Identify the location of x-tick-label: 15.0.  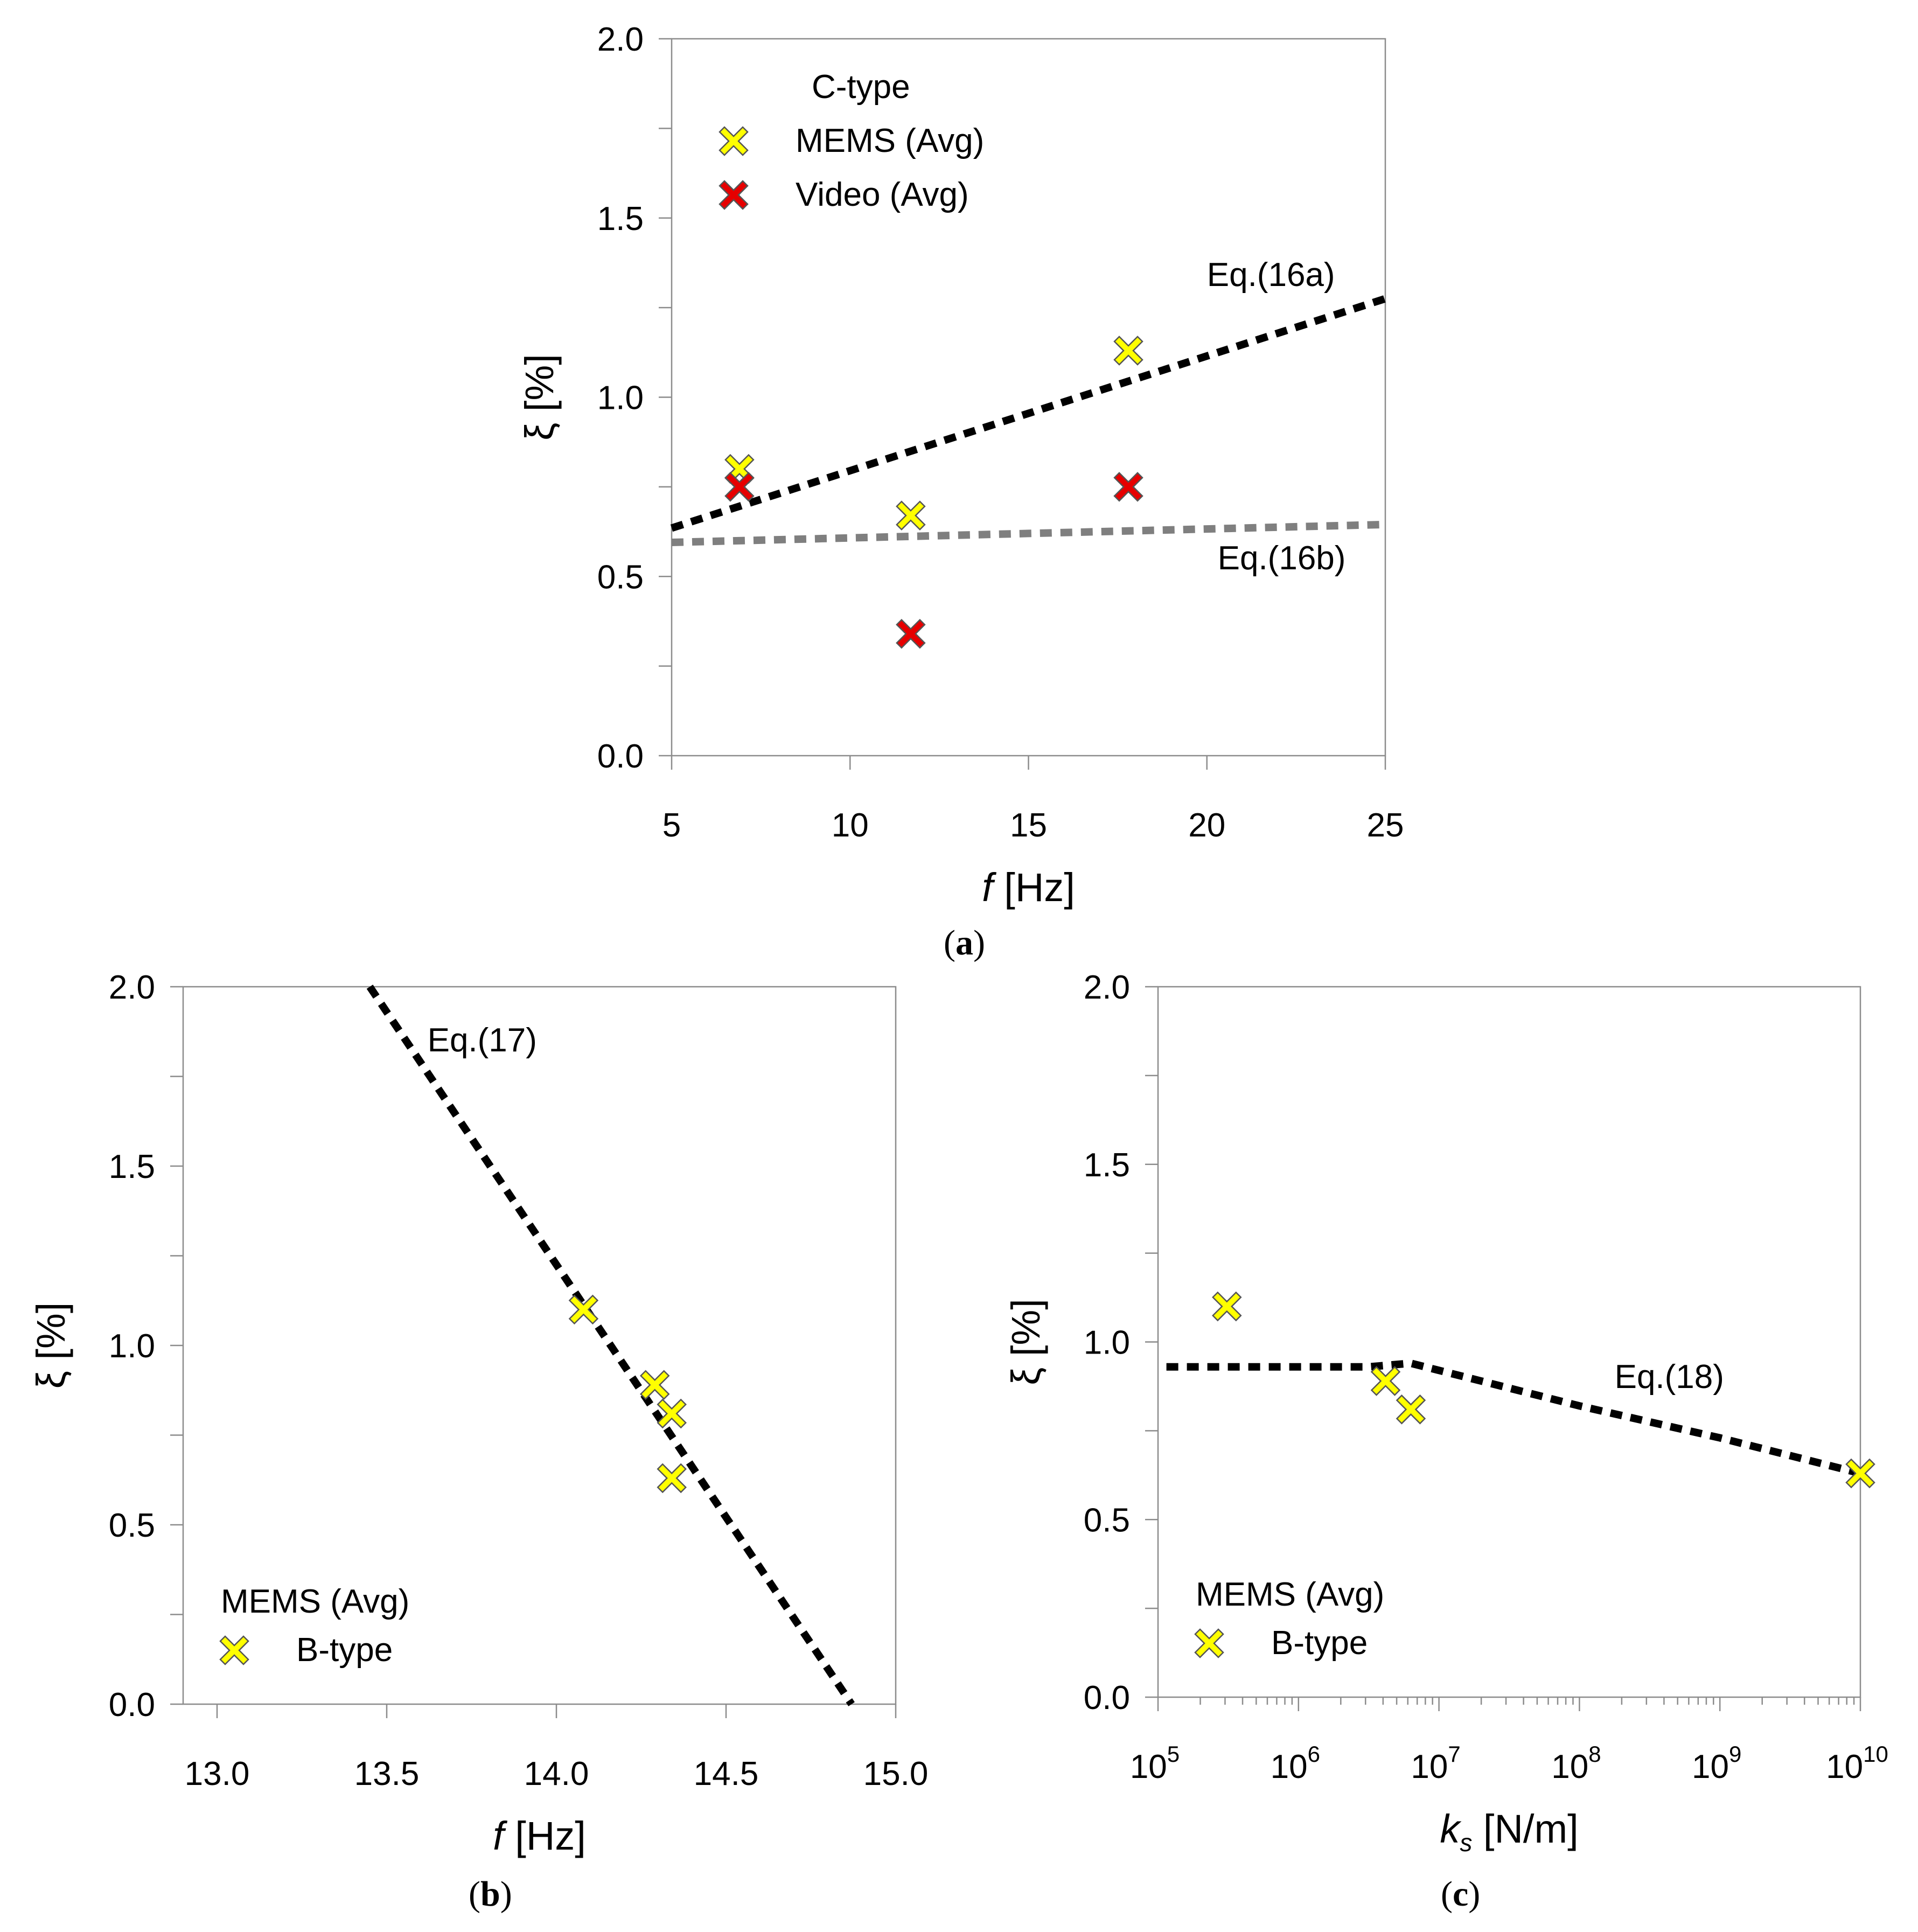
(896, 1773).